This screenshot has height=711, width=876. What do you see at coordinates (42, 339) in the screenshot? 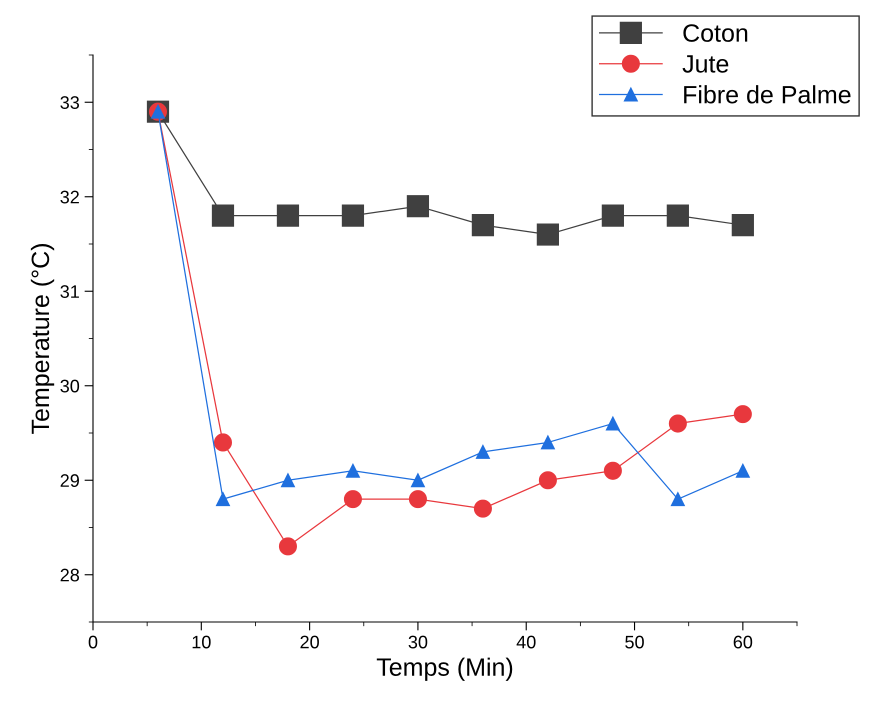
I see `y-axis-title: Temperature (°C)` at bounding box center [42, 339].